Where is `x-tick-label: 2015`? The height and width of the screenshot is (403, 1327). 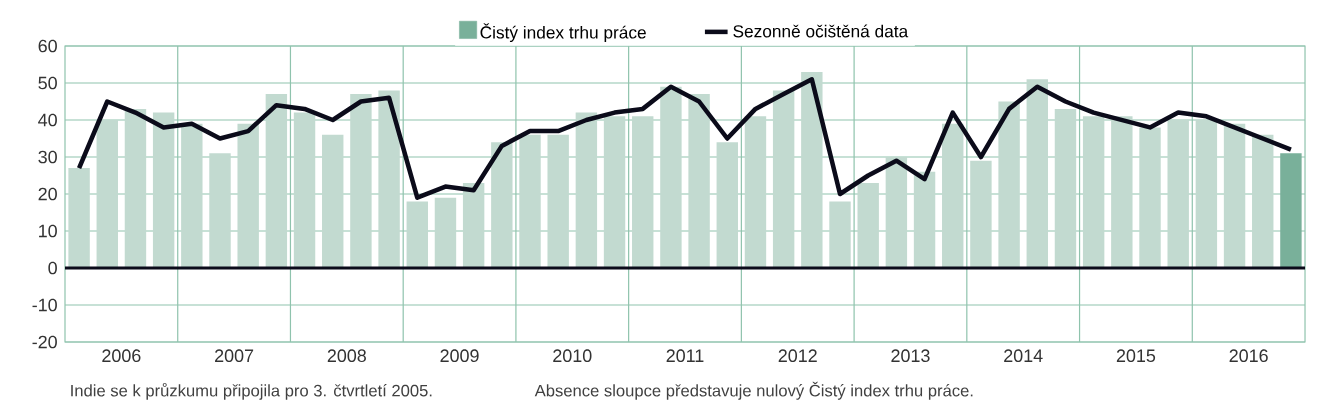
x-tick-label: 2015 is located at coordinates (1136, 356).